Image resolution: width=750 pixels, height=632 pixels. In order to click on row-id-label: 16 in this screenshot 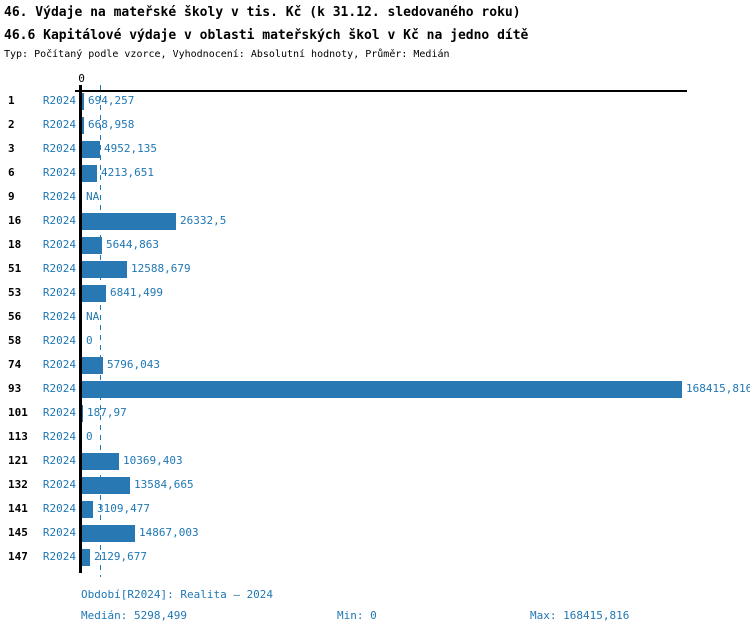, I will do `click(15, 220)`.